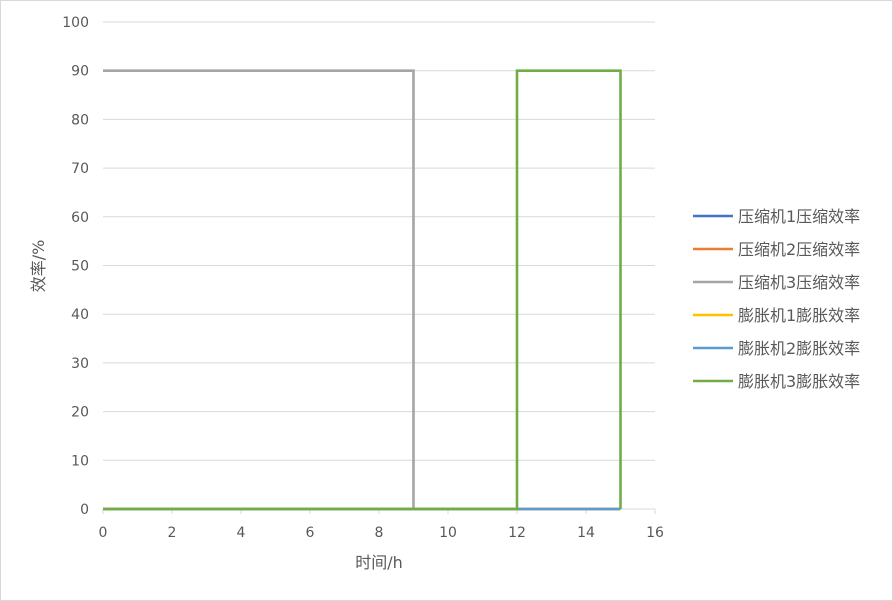 The width and height of the screenshot is (893, 601). I want to click on y-tick-label: 70, so click(80, 169).